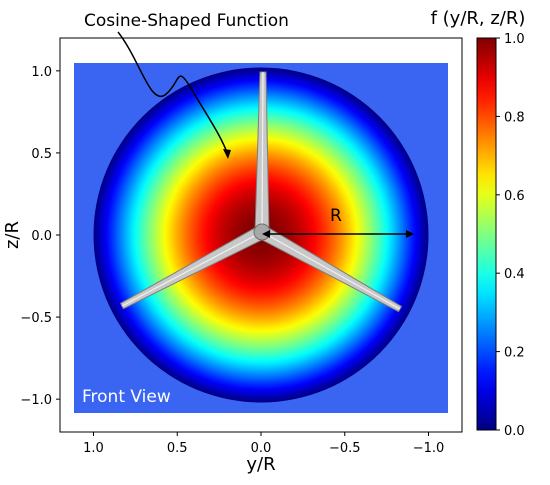 This screenshot has width=550, height=485. I want to click on colorbar-tick-label: 0.0, so click(514, 431).